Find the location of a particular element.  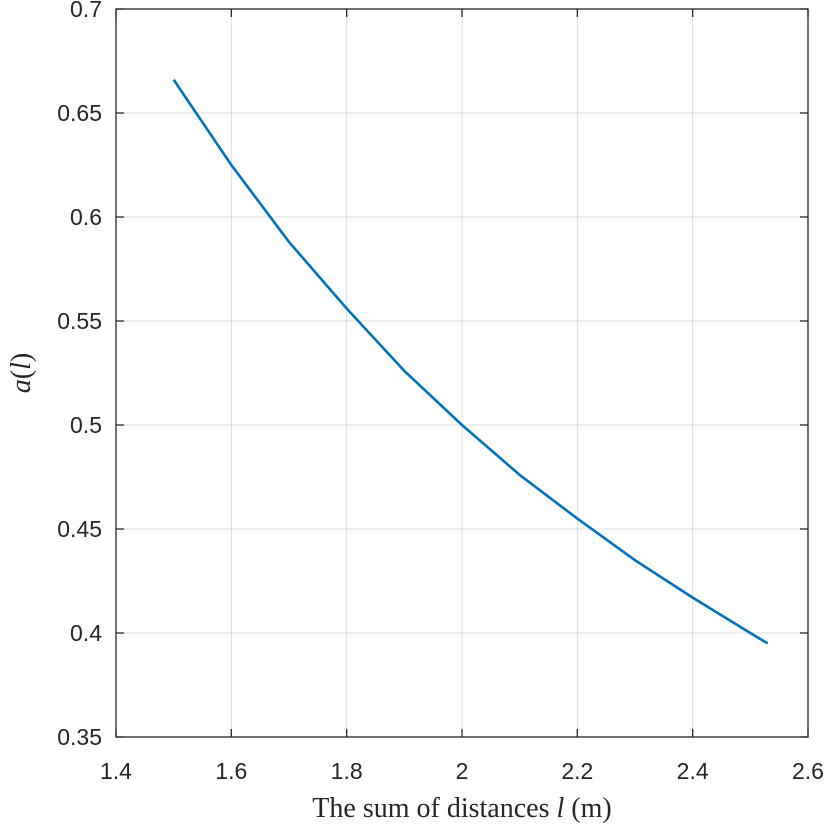

y-tick-label: 0.55 is located at coordinates (79, 321).